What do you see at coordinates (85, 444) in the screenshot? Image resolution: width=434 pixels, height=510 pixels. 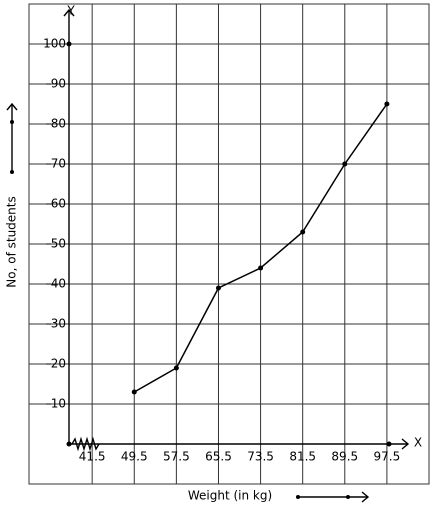 I see `axis-break` at bounding box center [85, 444].